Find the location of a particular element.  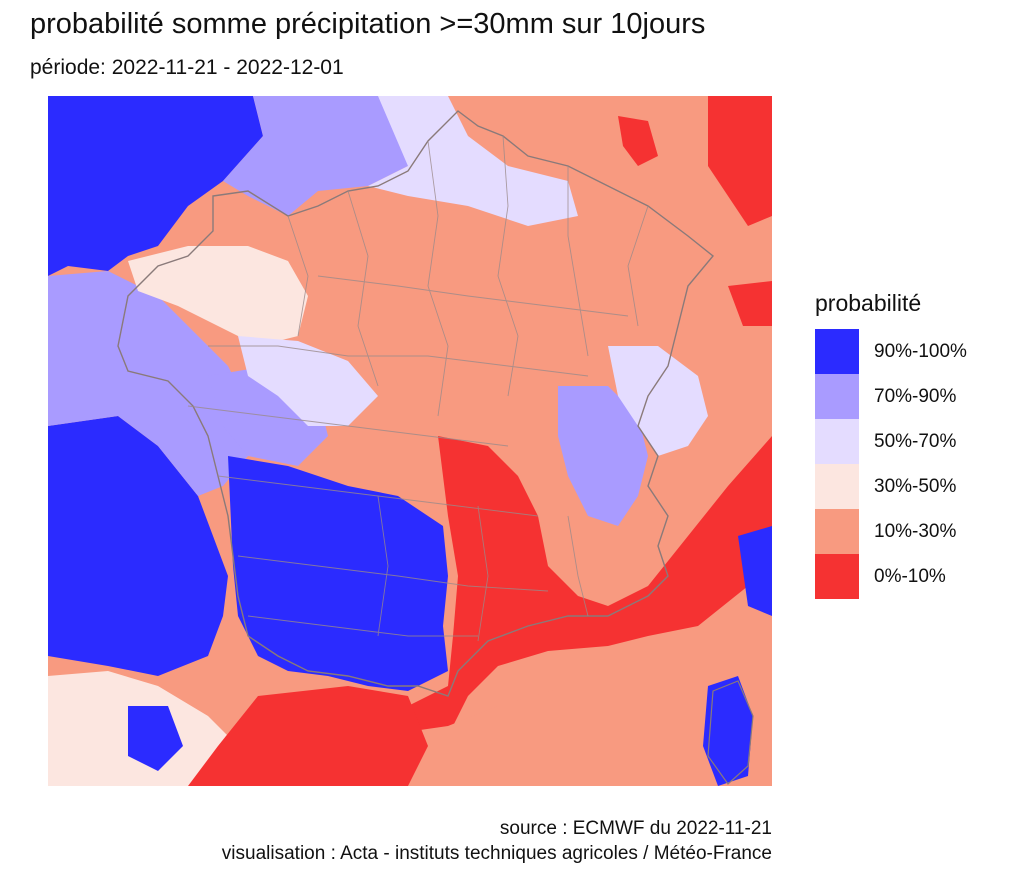

region-pyrenees-high is located at coordinates (155, 738).